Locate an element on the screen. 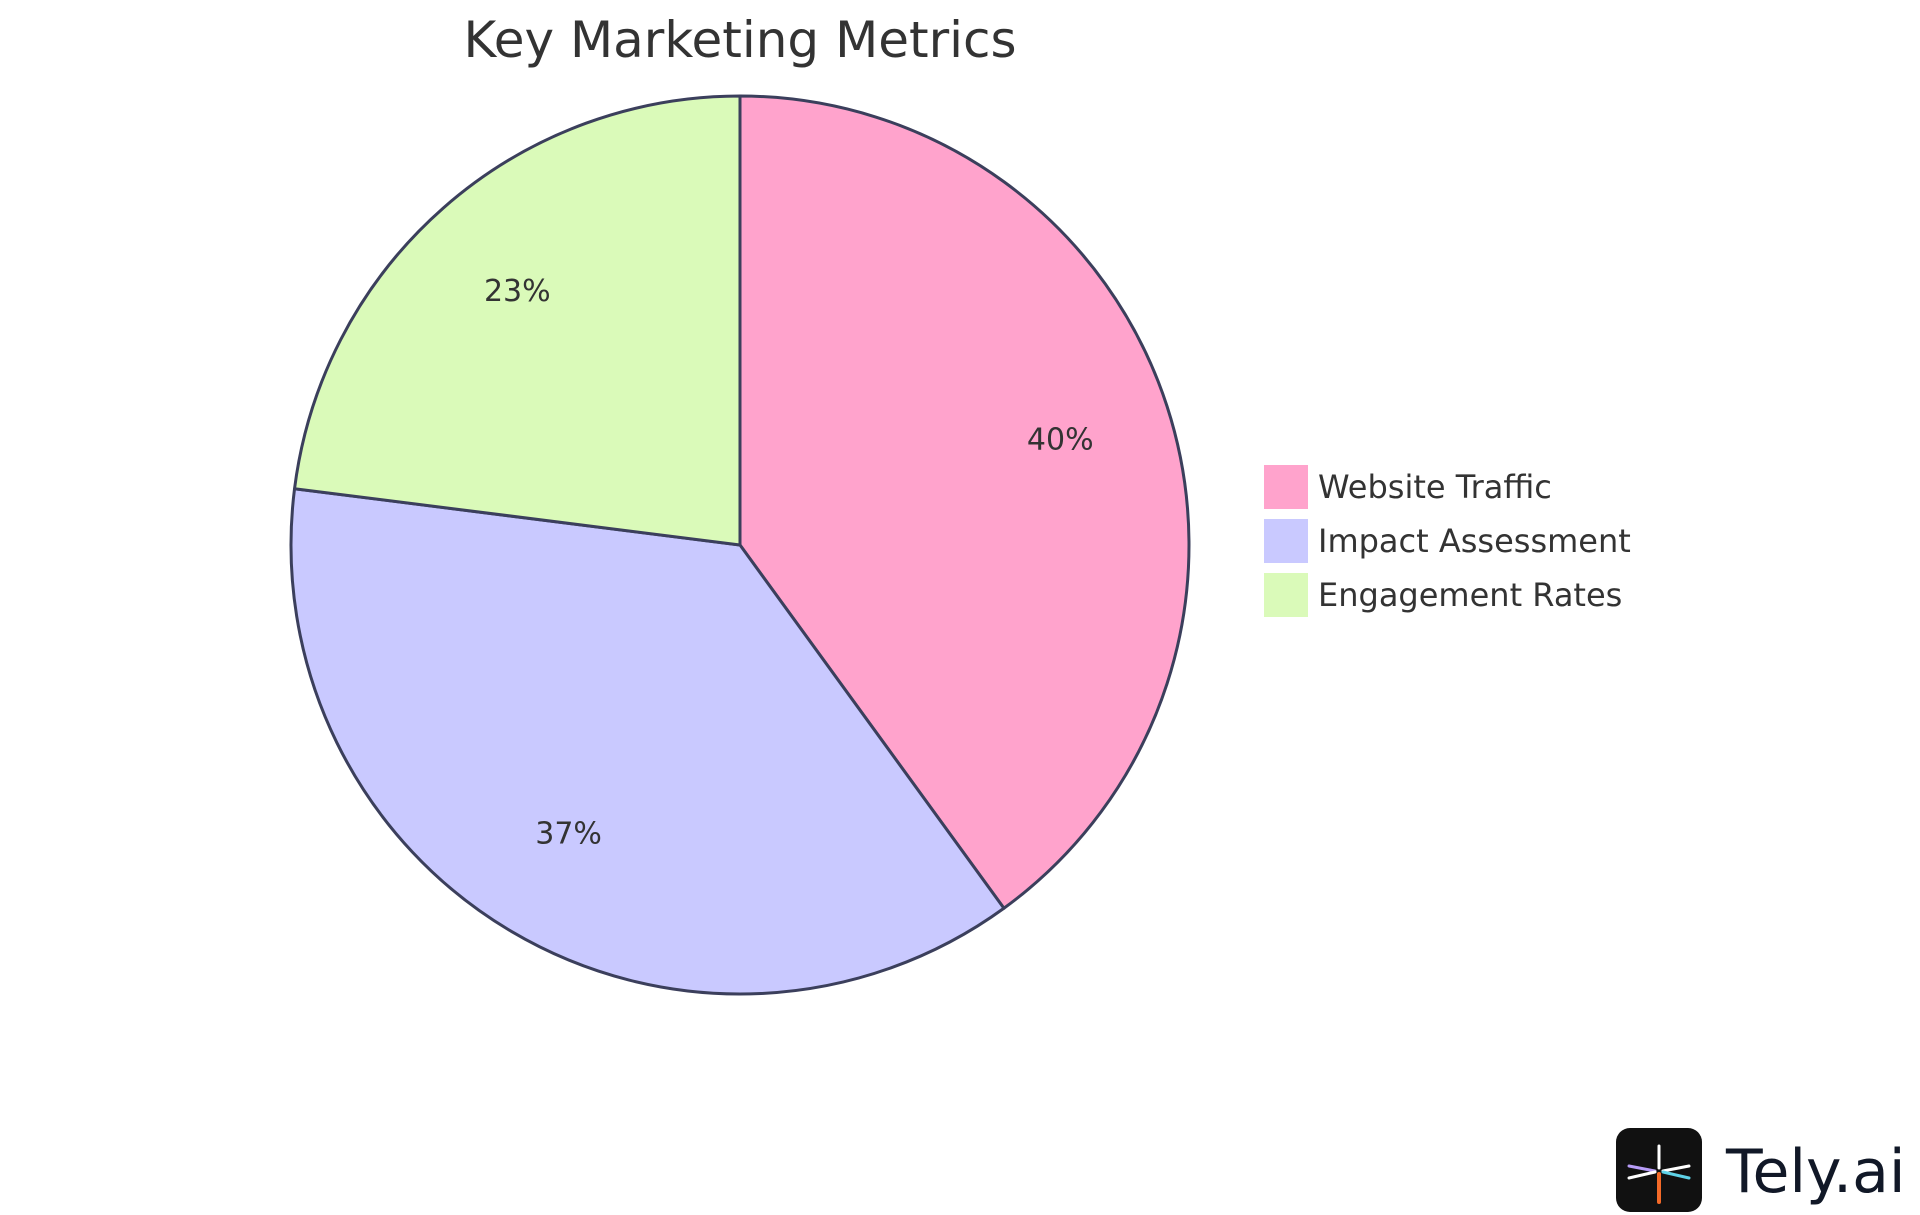 The image size is (1920, 1215). pie-slice-engagement-rates is located at coordinates (517, 320).